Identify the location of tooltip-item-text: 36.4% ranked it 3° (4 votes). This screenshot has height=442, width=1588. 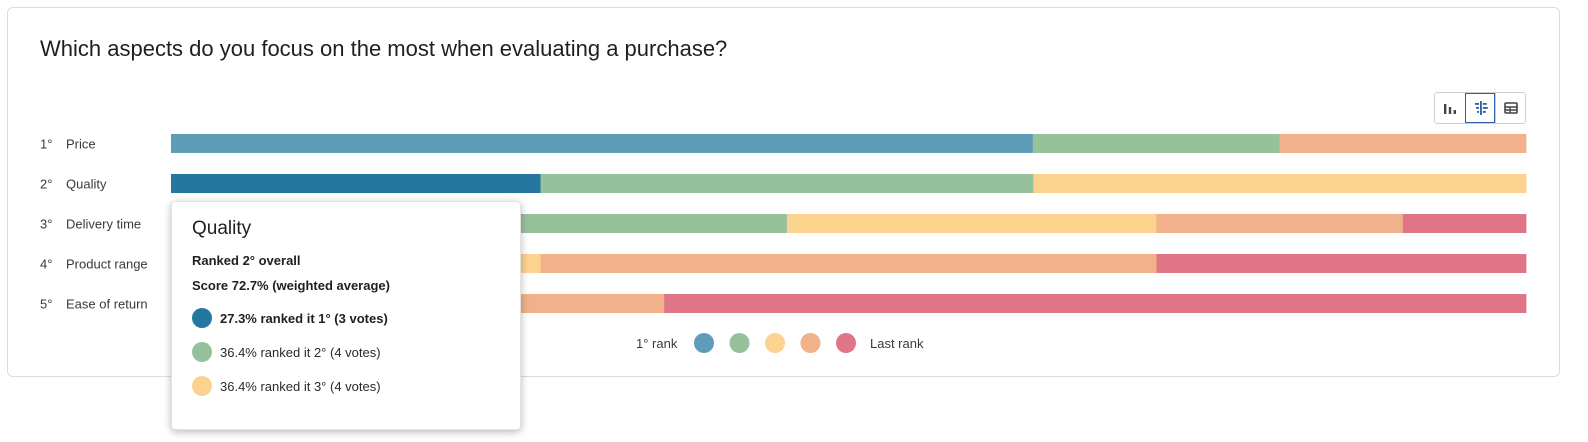
(300, 386).